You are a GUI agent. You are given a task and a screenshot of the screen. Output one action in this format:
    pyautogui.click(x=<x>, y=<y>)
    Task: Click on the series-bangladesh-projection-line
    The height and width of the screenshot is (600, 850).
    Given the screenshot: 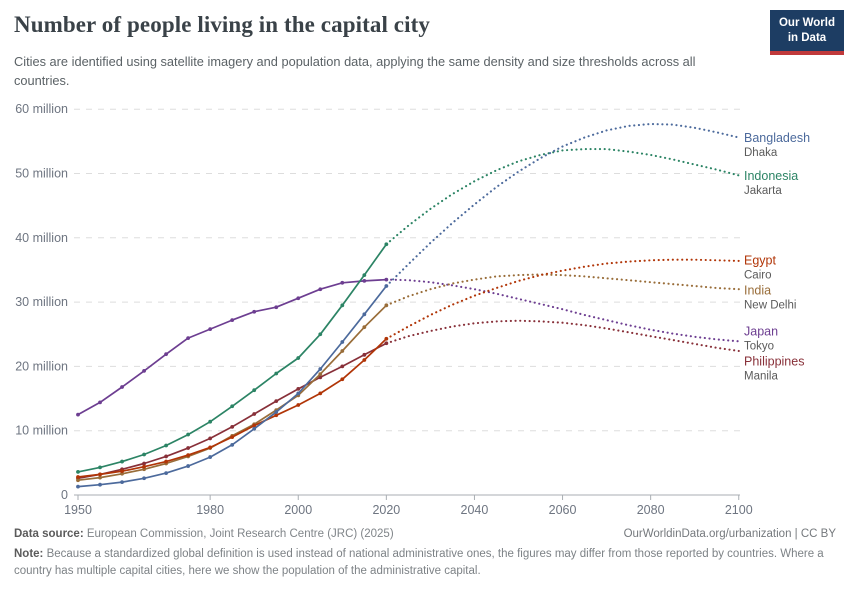 What is the action you would take?
    pyautogui.click(x=562, y=205)
    